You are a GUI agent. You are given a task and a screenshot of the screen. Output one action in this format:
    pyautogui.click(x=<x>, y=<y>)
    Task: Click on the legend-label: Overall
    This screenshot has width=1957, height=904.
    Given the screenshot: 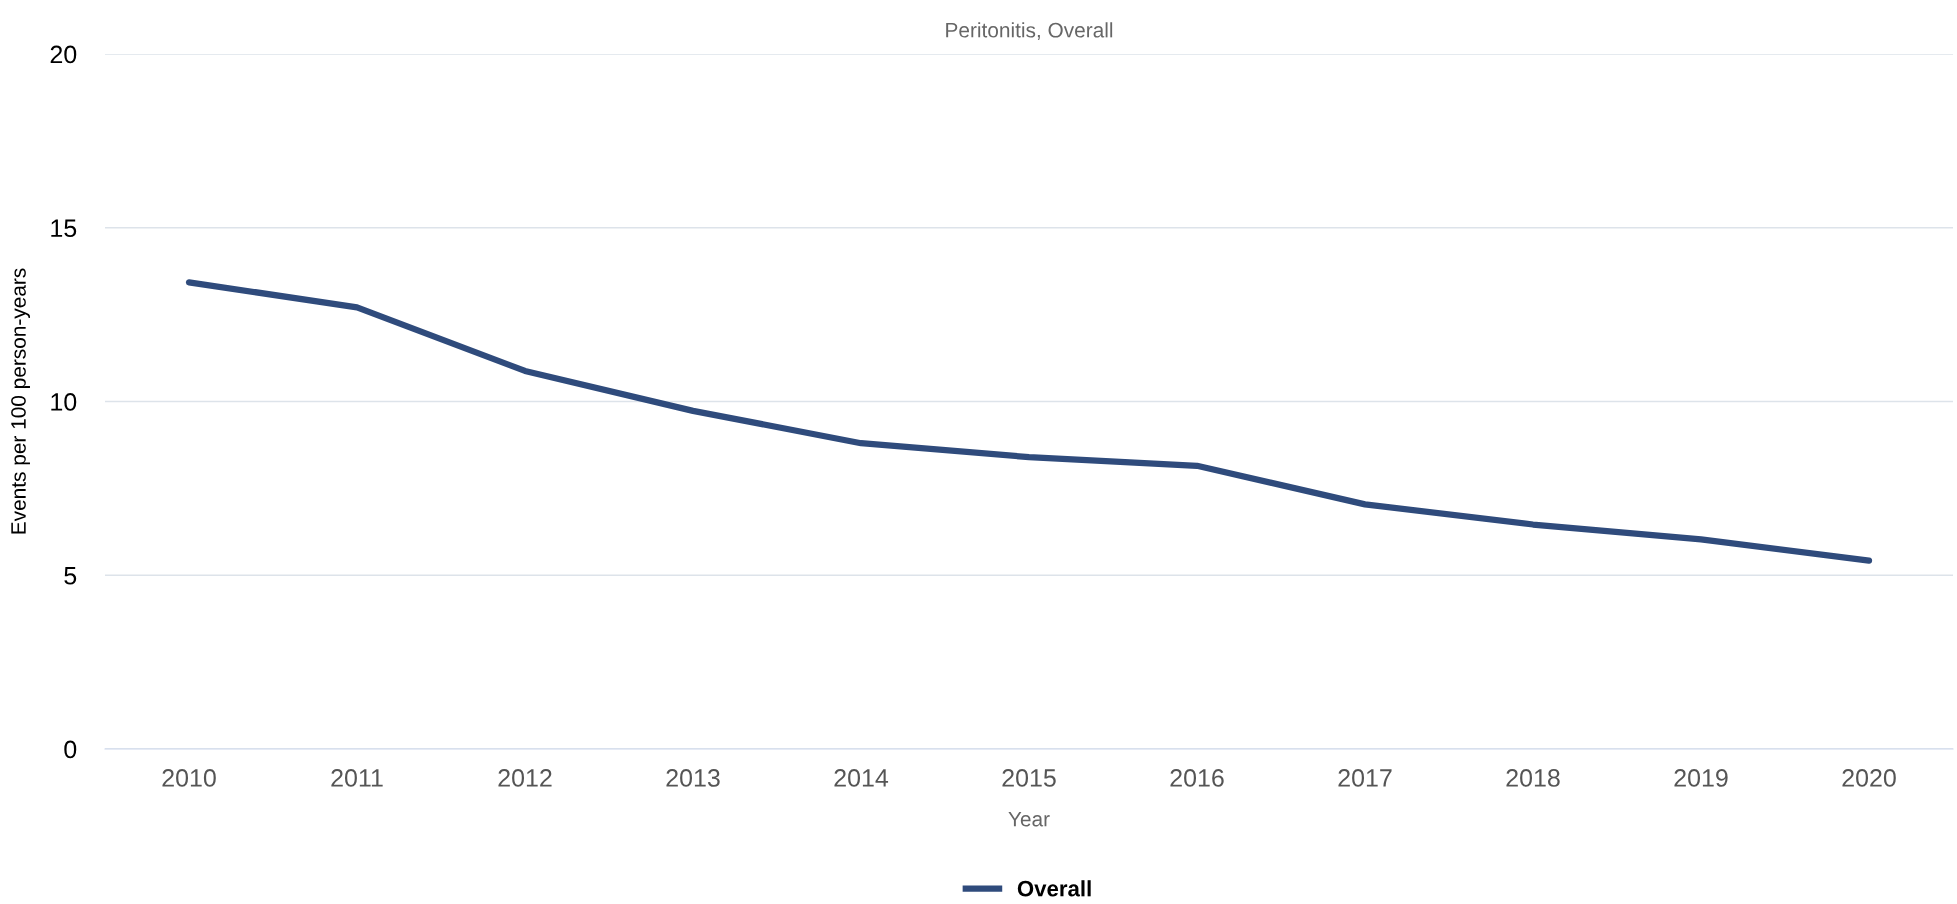 What is the action you would take?
    pyautogui.click(x=1054, y=888)
    